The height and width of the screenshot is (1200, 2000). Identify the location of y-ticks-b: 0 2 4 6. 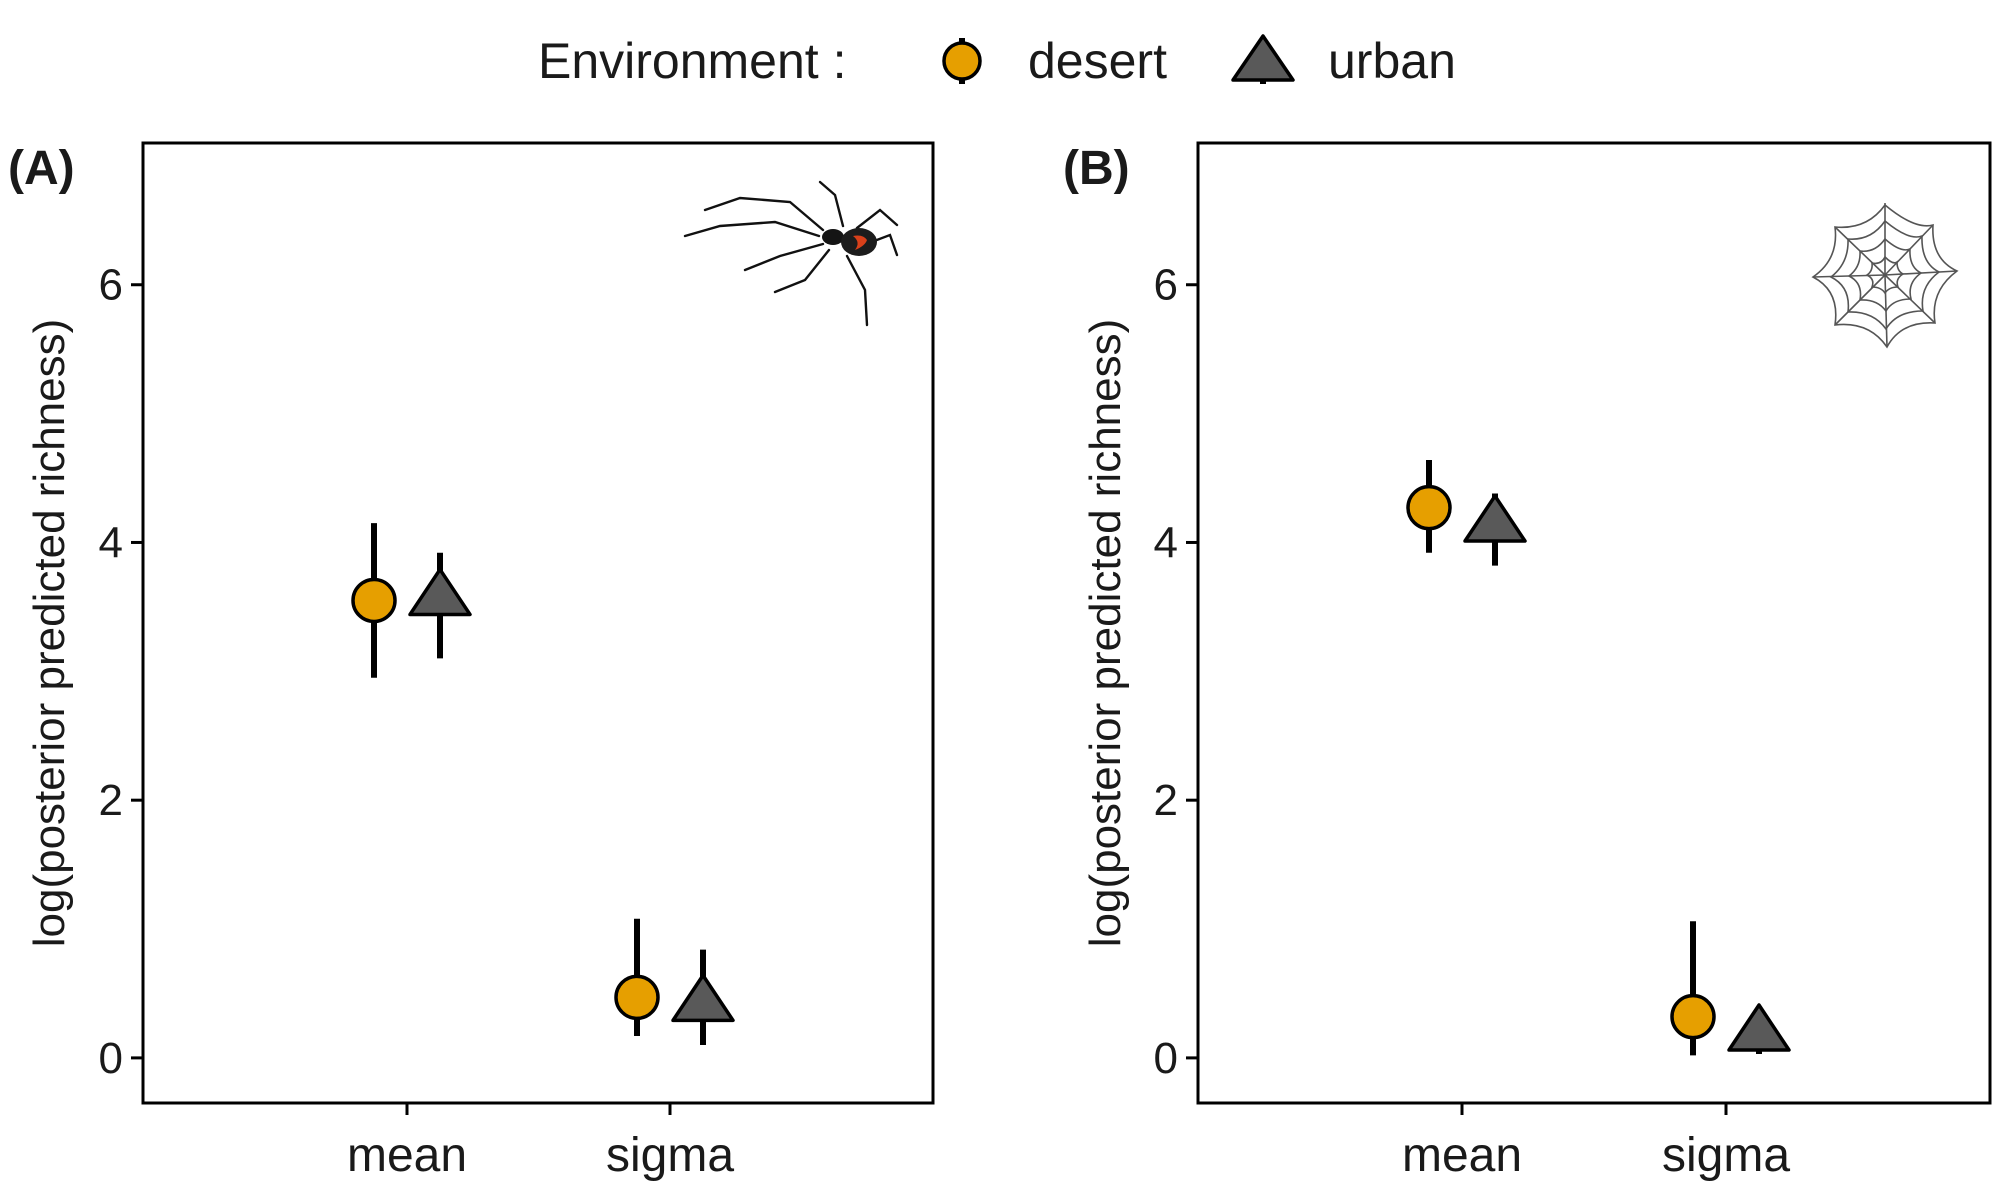
(1176, 672).